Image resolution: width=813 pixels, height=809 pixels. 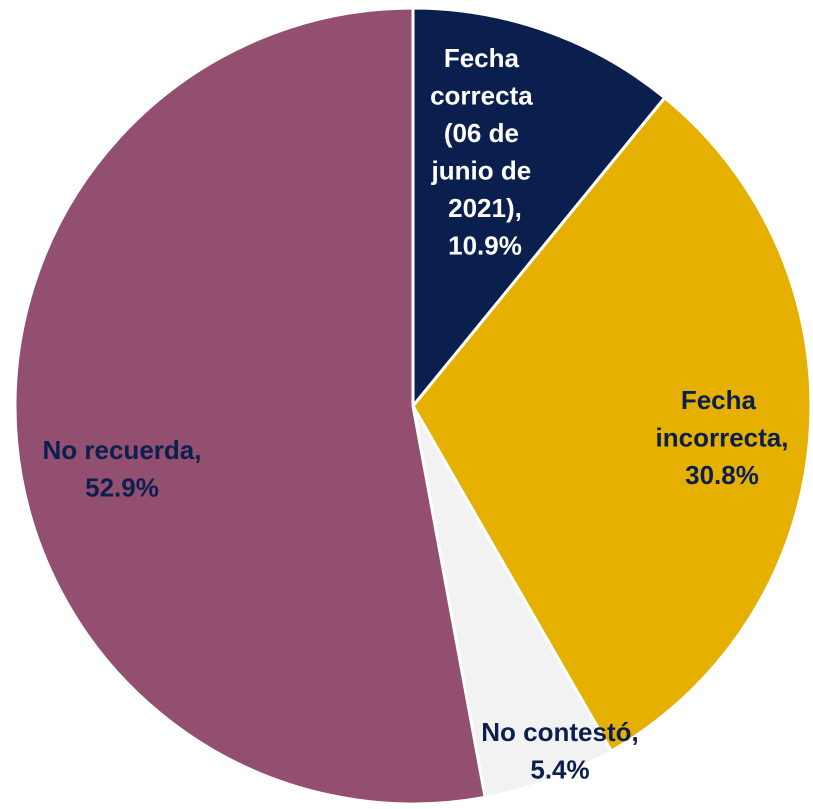 What do you see at coordinates (485, 170) in the screenshot?
I see `label-line: junio de` at bounding box center [485, 170].